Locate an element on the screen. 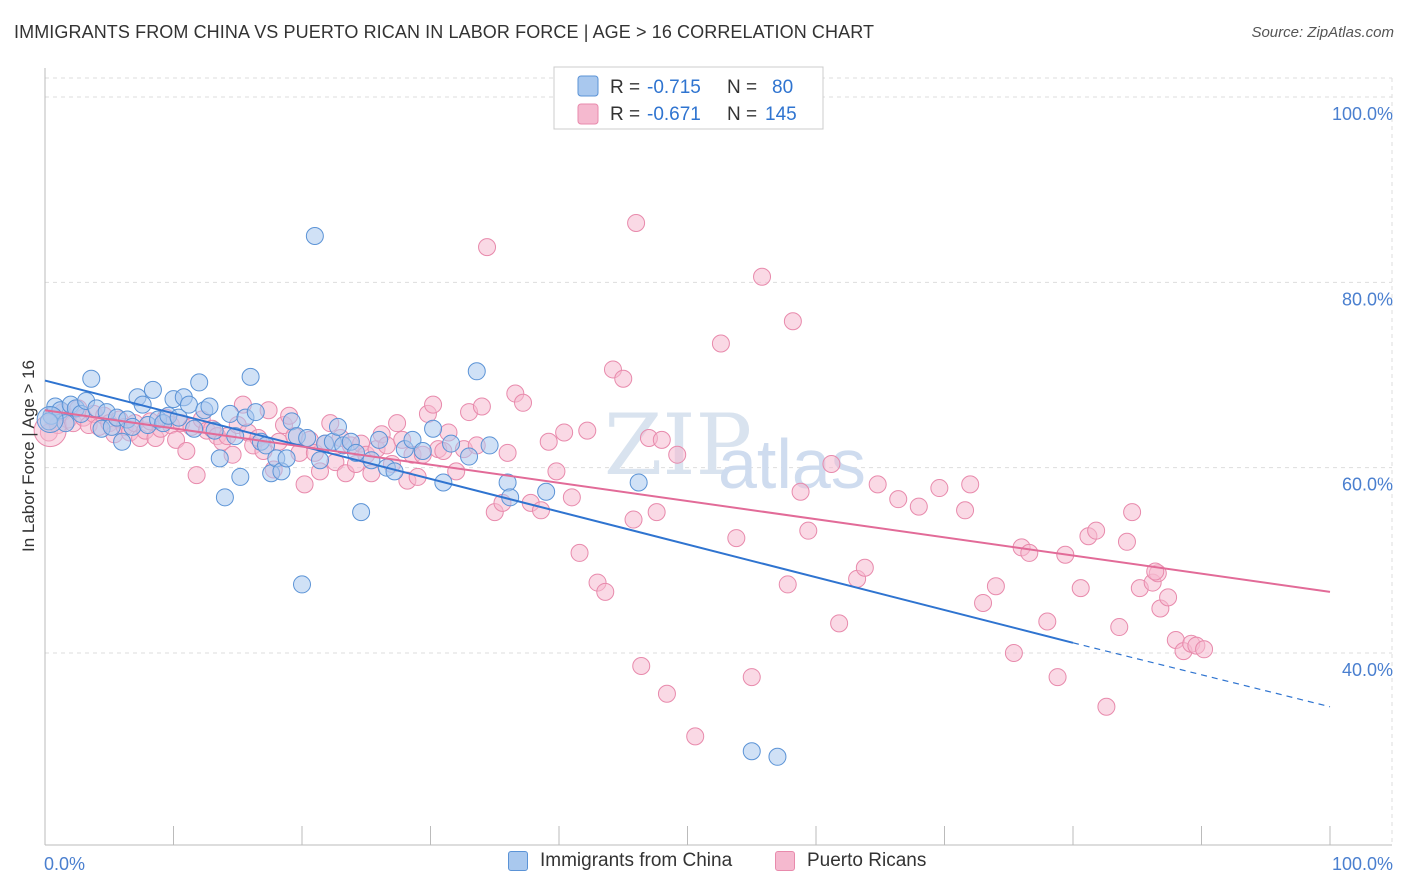 The width and height of the screenshot is (1406, 892). legend-r-label-pr: R = is located at coordinates (625, 114).